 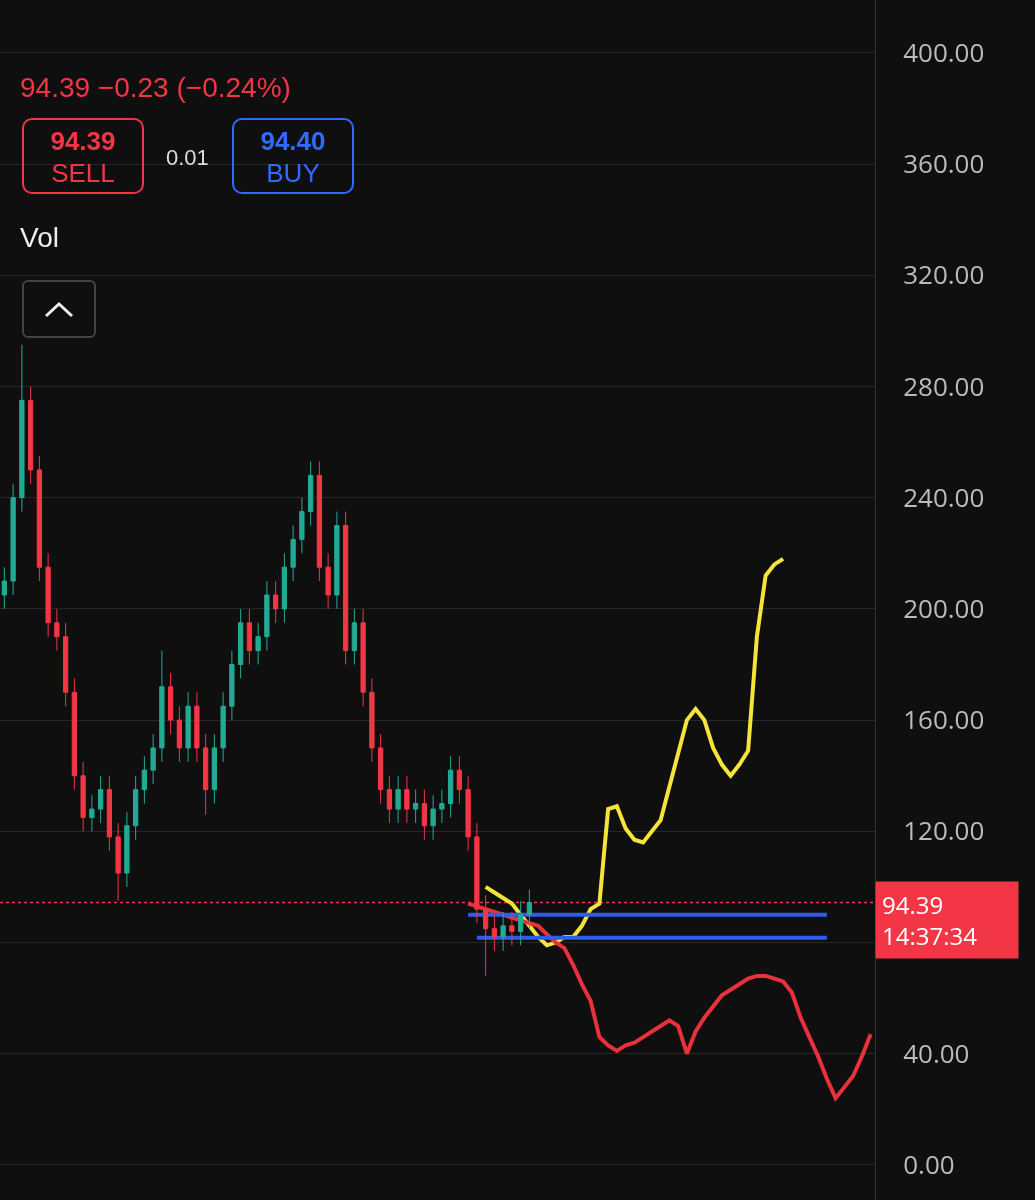 What do you see at coordinates (293, 141) in the screenshot?
I see `annotation: 94.40` at bounding box center [293, 141].